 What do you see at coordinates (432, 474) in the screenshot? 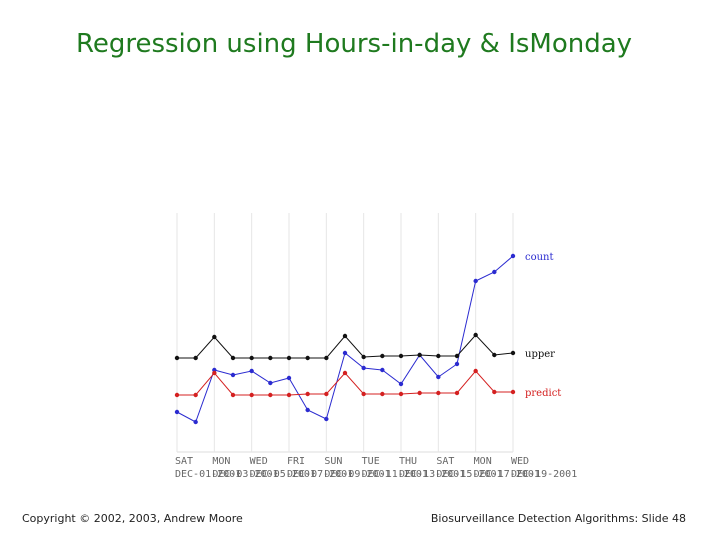
I see `x-date-label: DEC-13-2001` at bounding box center [432, 474].